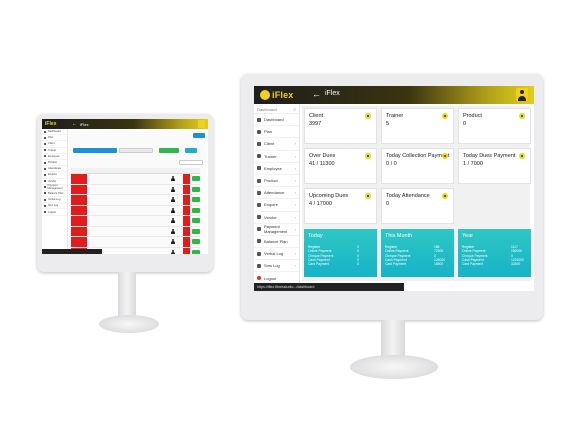 The width and height of the screenshot is (573, 435). Describe the element at coordinates (391, 164) in the screenshot. I see `card-value: 0 / 0` at that location.